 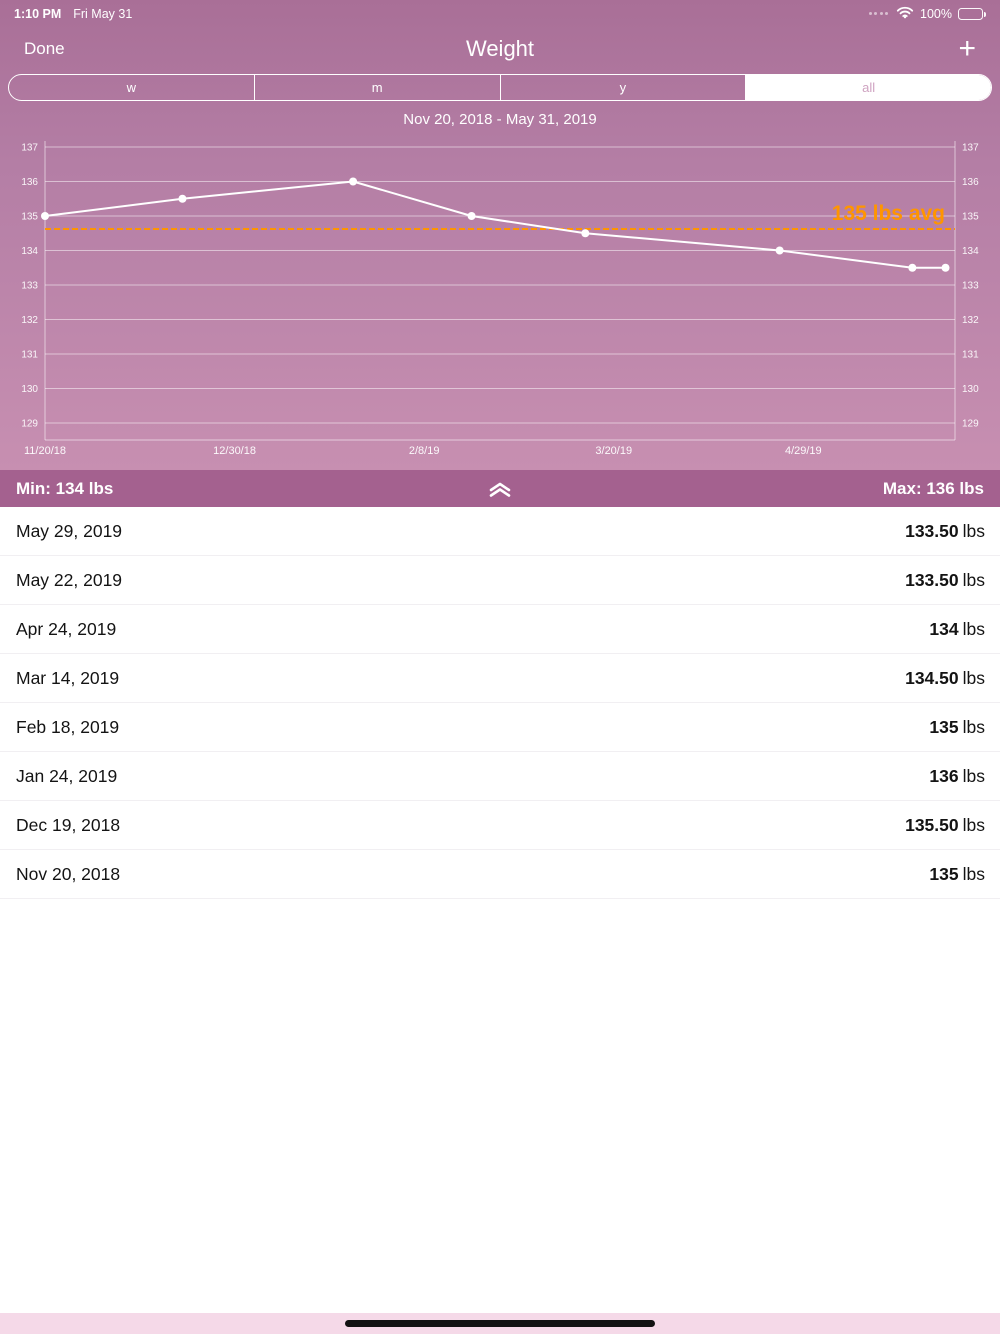 I want to click on list-item: Nov 20, 2018 135 lbs, so click(x=500, y=874).